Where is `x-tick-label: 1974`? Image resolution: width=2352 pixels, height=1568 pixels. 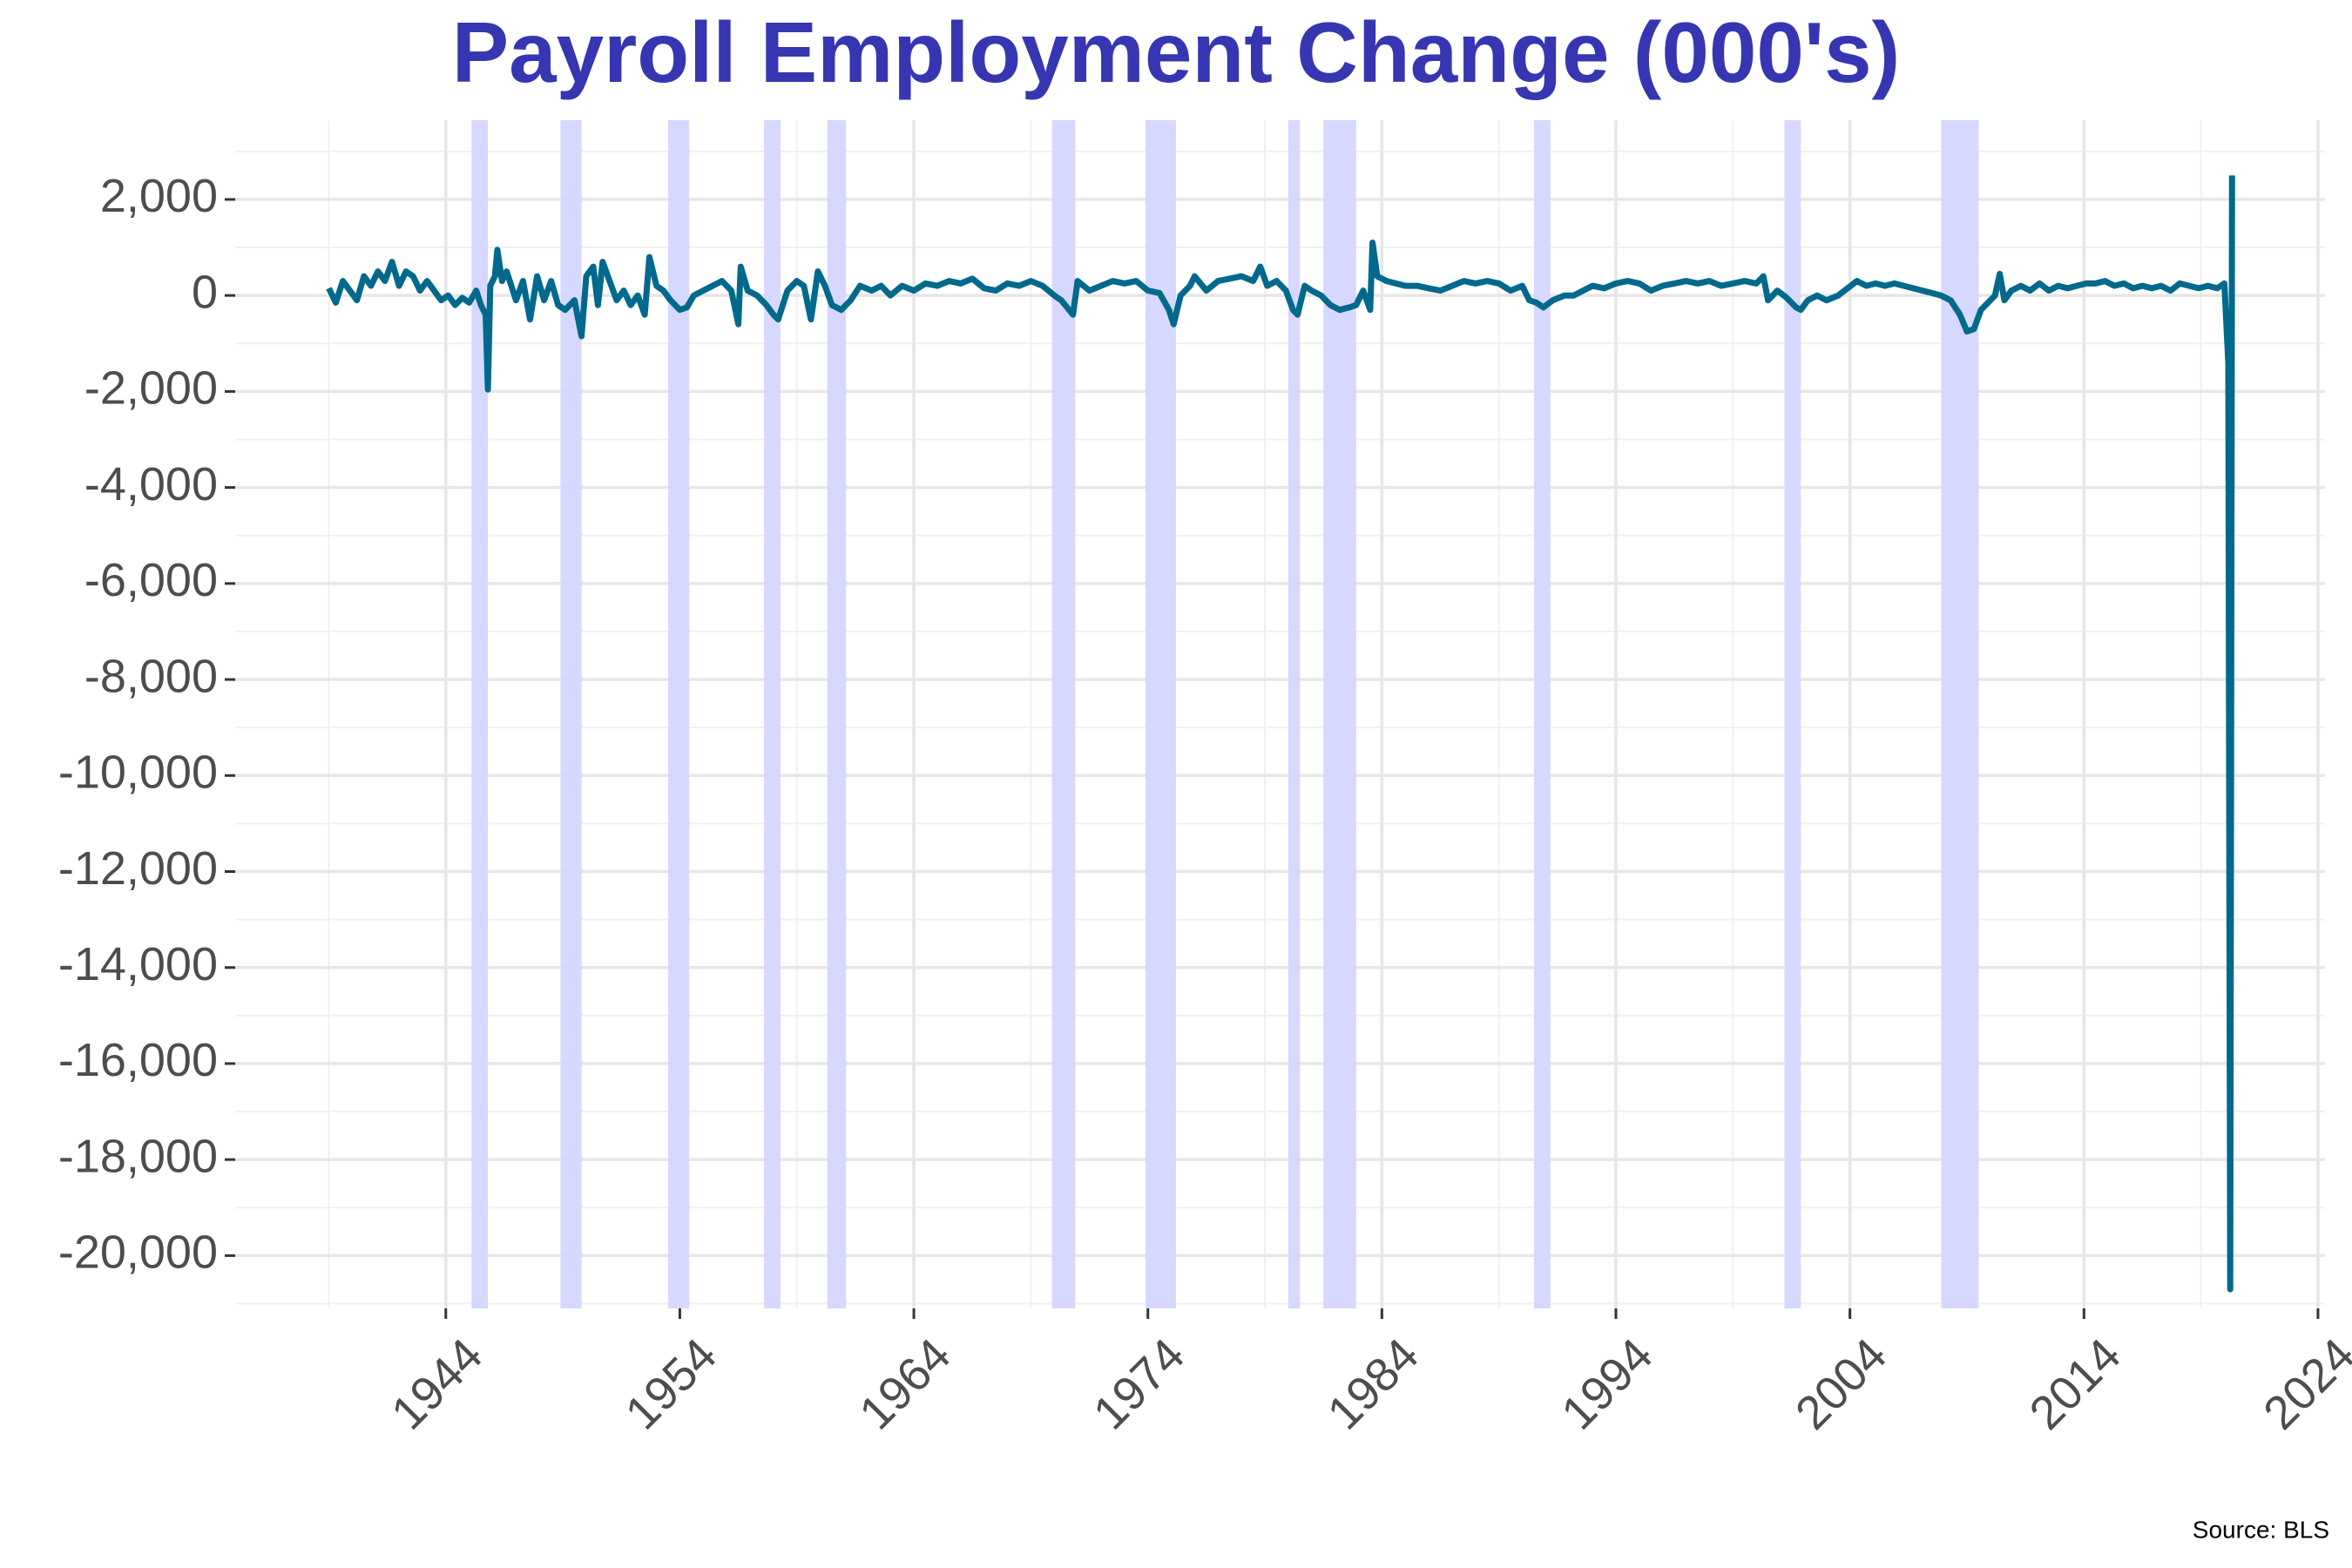 x-tick-label: 1974 is located at coordinates (1139, 1383).